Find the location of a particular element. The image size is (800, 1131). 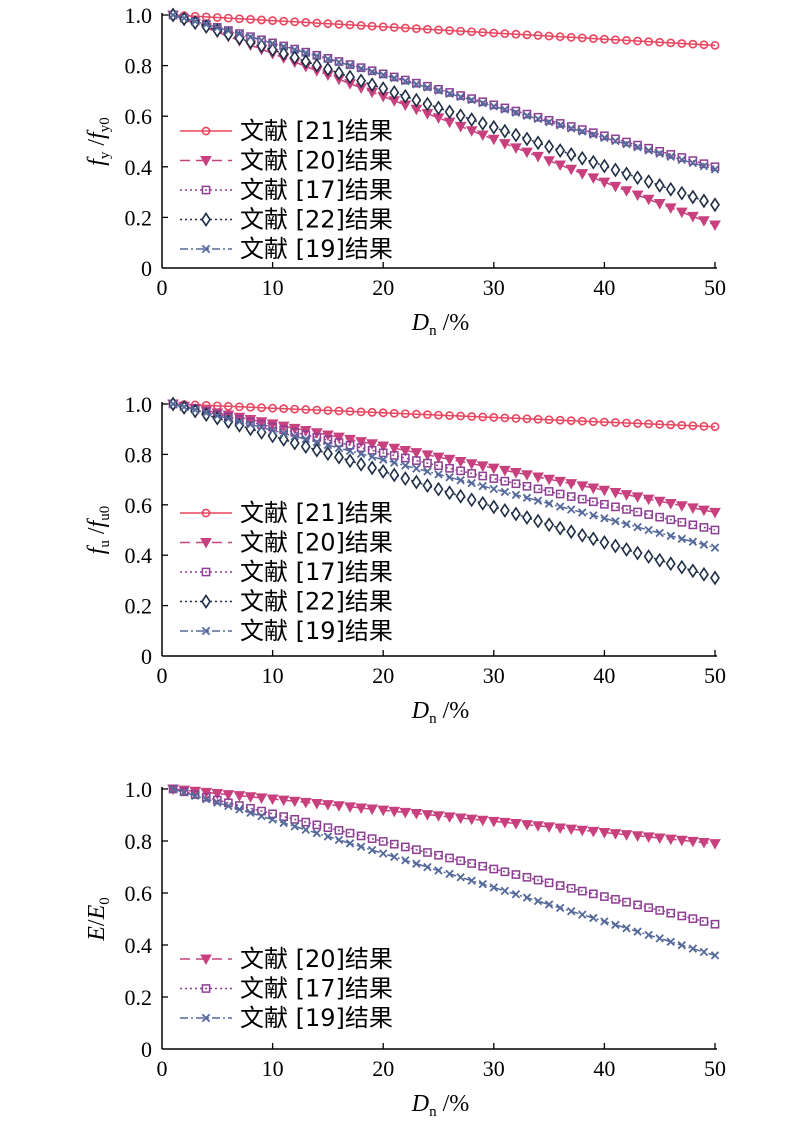

x-tick-label: 30 is located at coordinates (494, 675).